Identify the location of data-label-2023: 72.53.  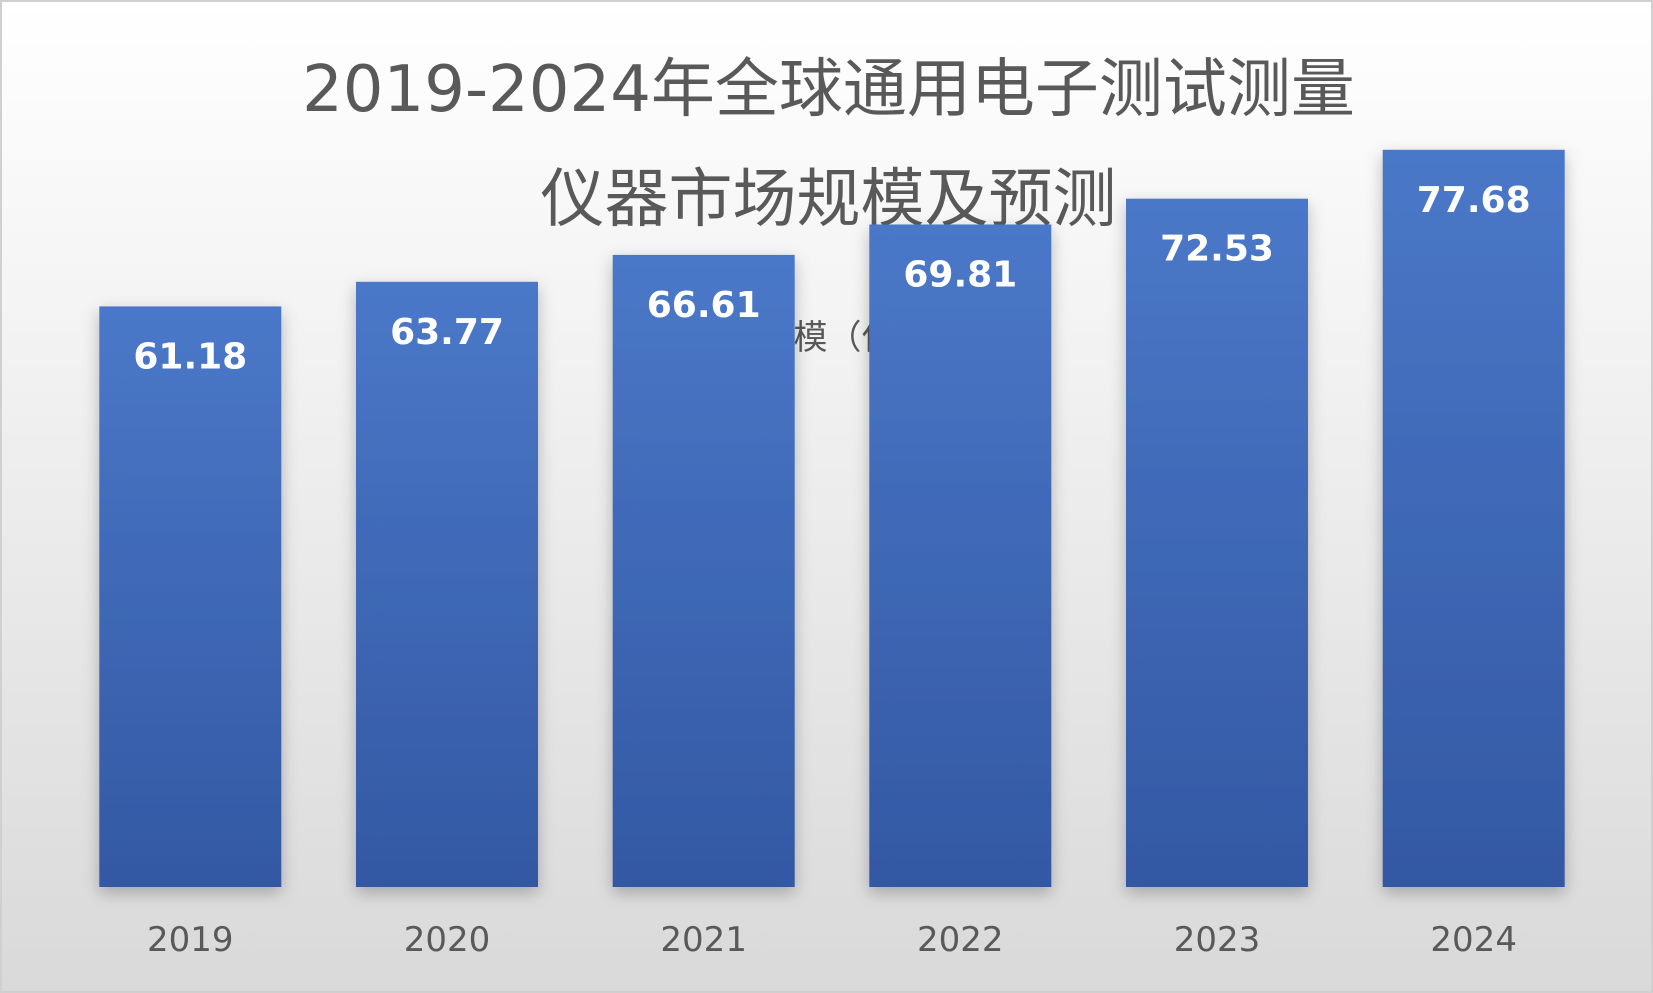
(1217, 249).